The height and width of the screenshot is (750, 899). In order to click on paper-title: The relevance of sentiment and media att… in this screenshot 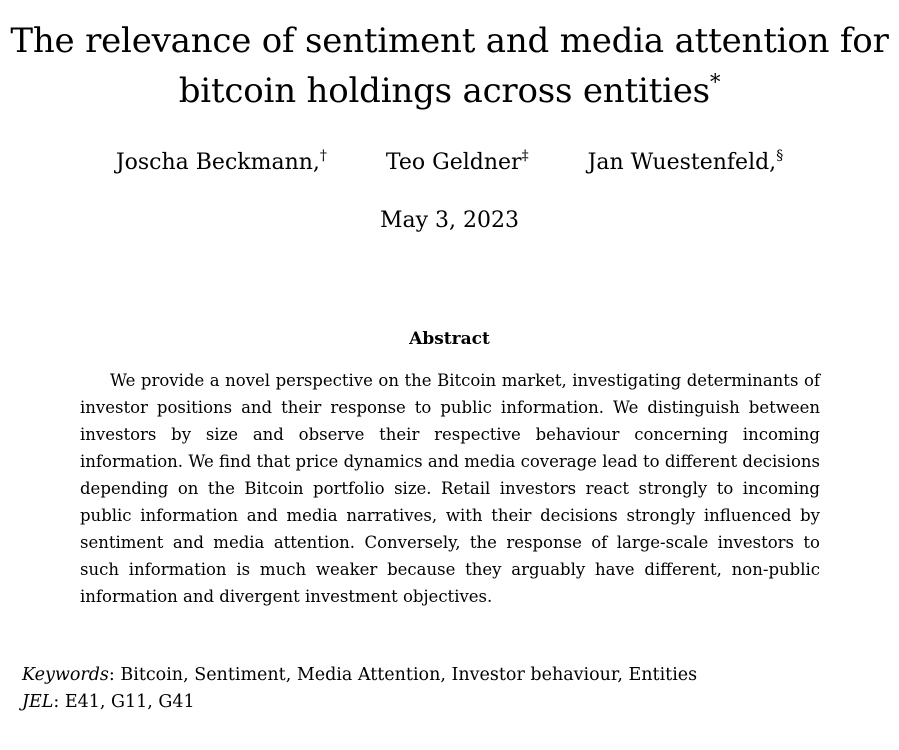, I will do `click(449, 66)`.